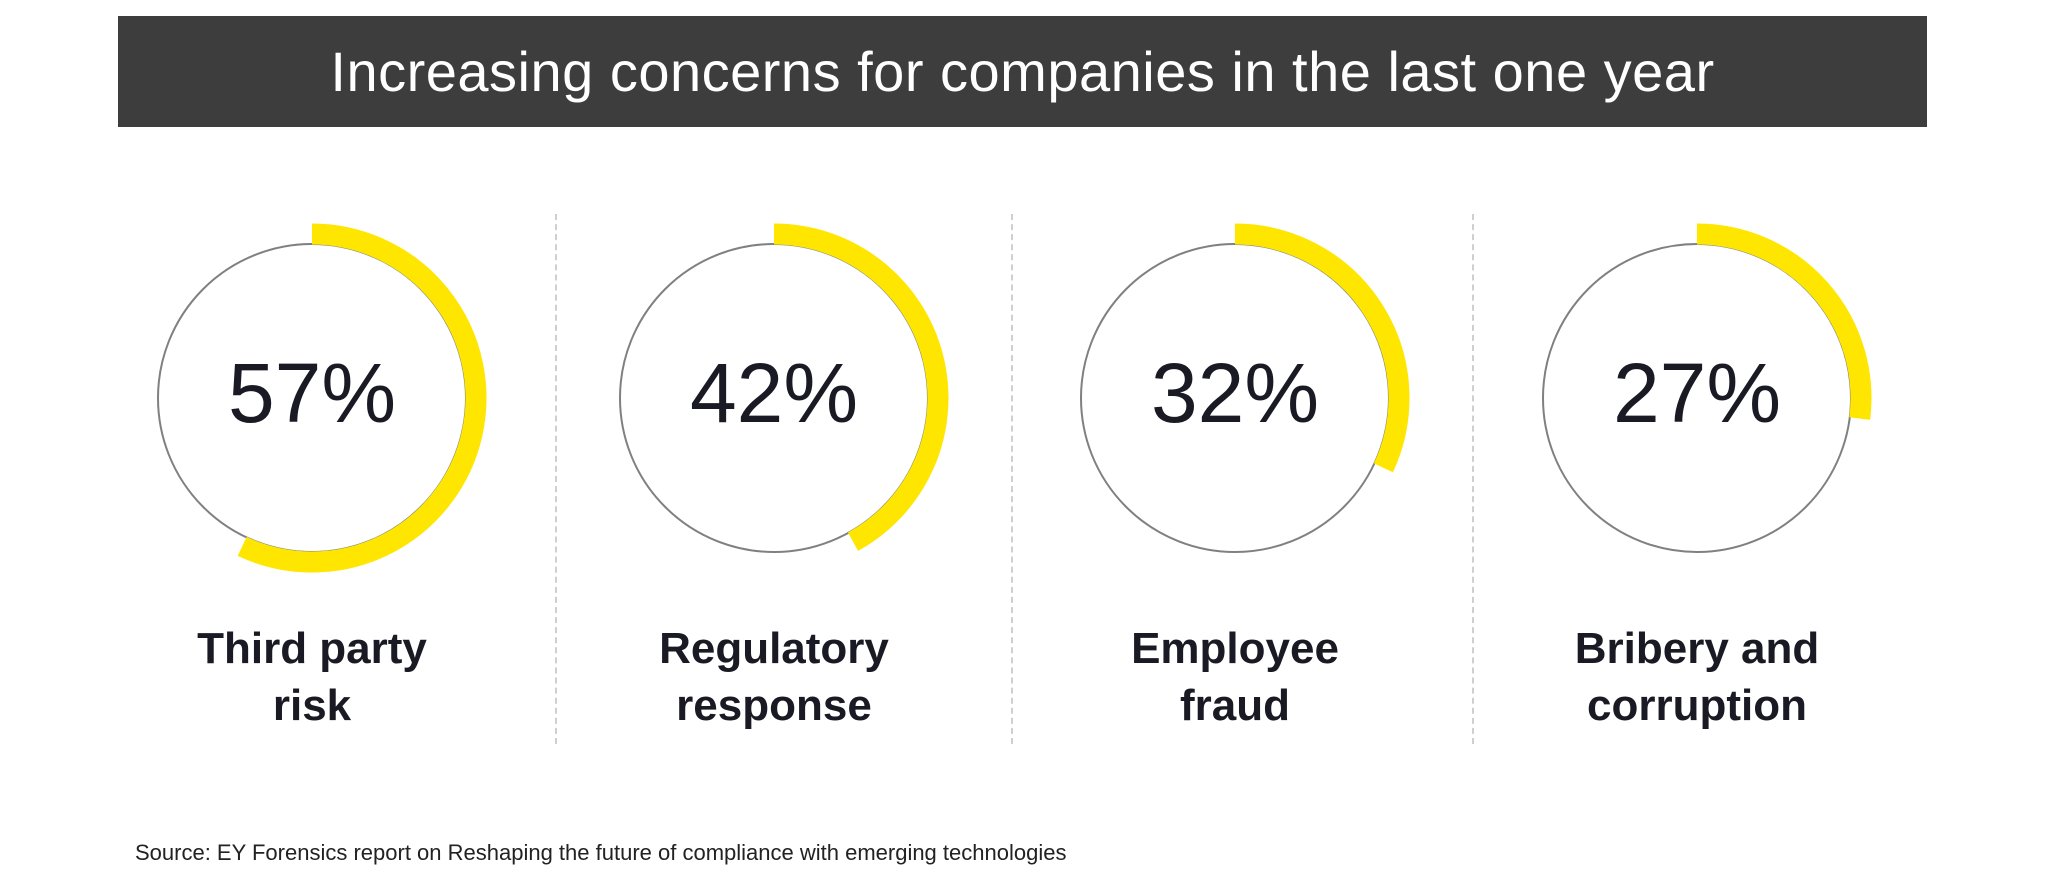 The image size is (2048, 874). Describe the element at coordinates (312, 393) in the screenshot. I see `percent-value: 57%` at that location.